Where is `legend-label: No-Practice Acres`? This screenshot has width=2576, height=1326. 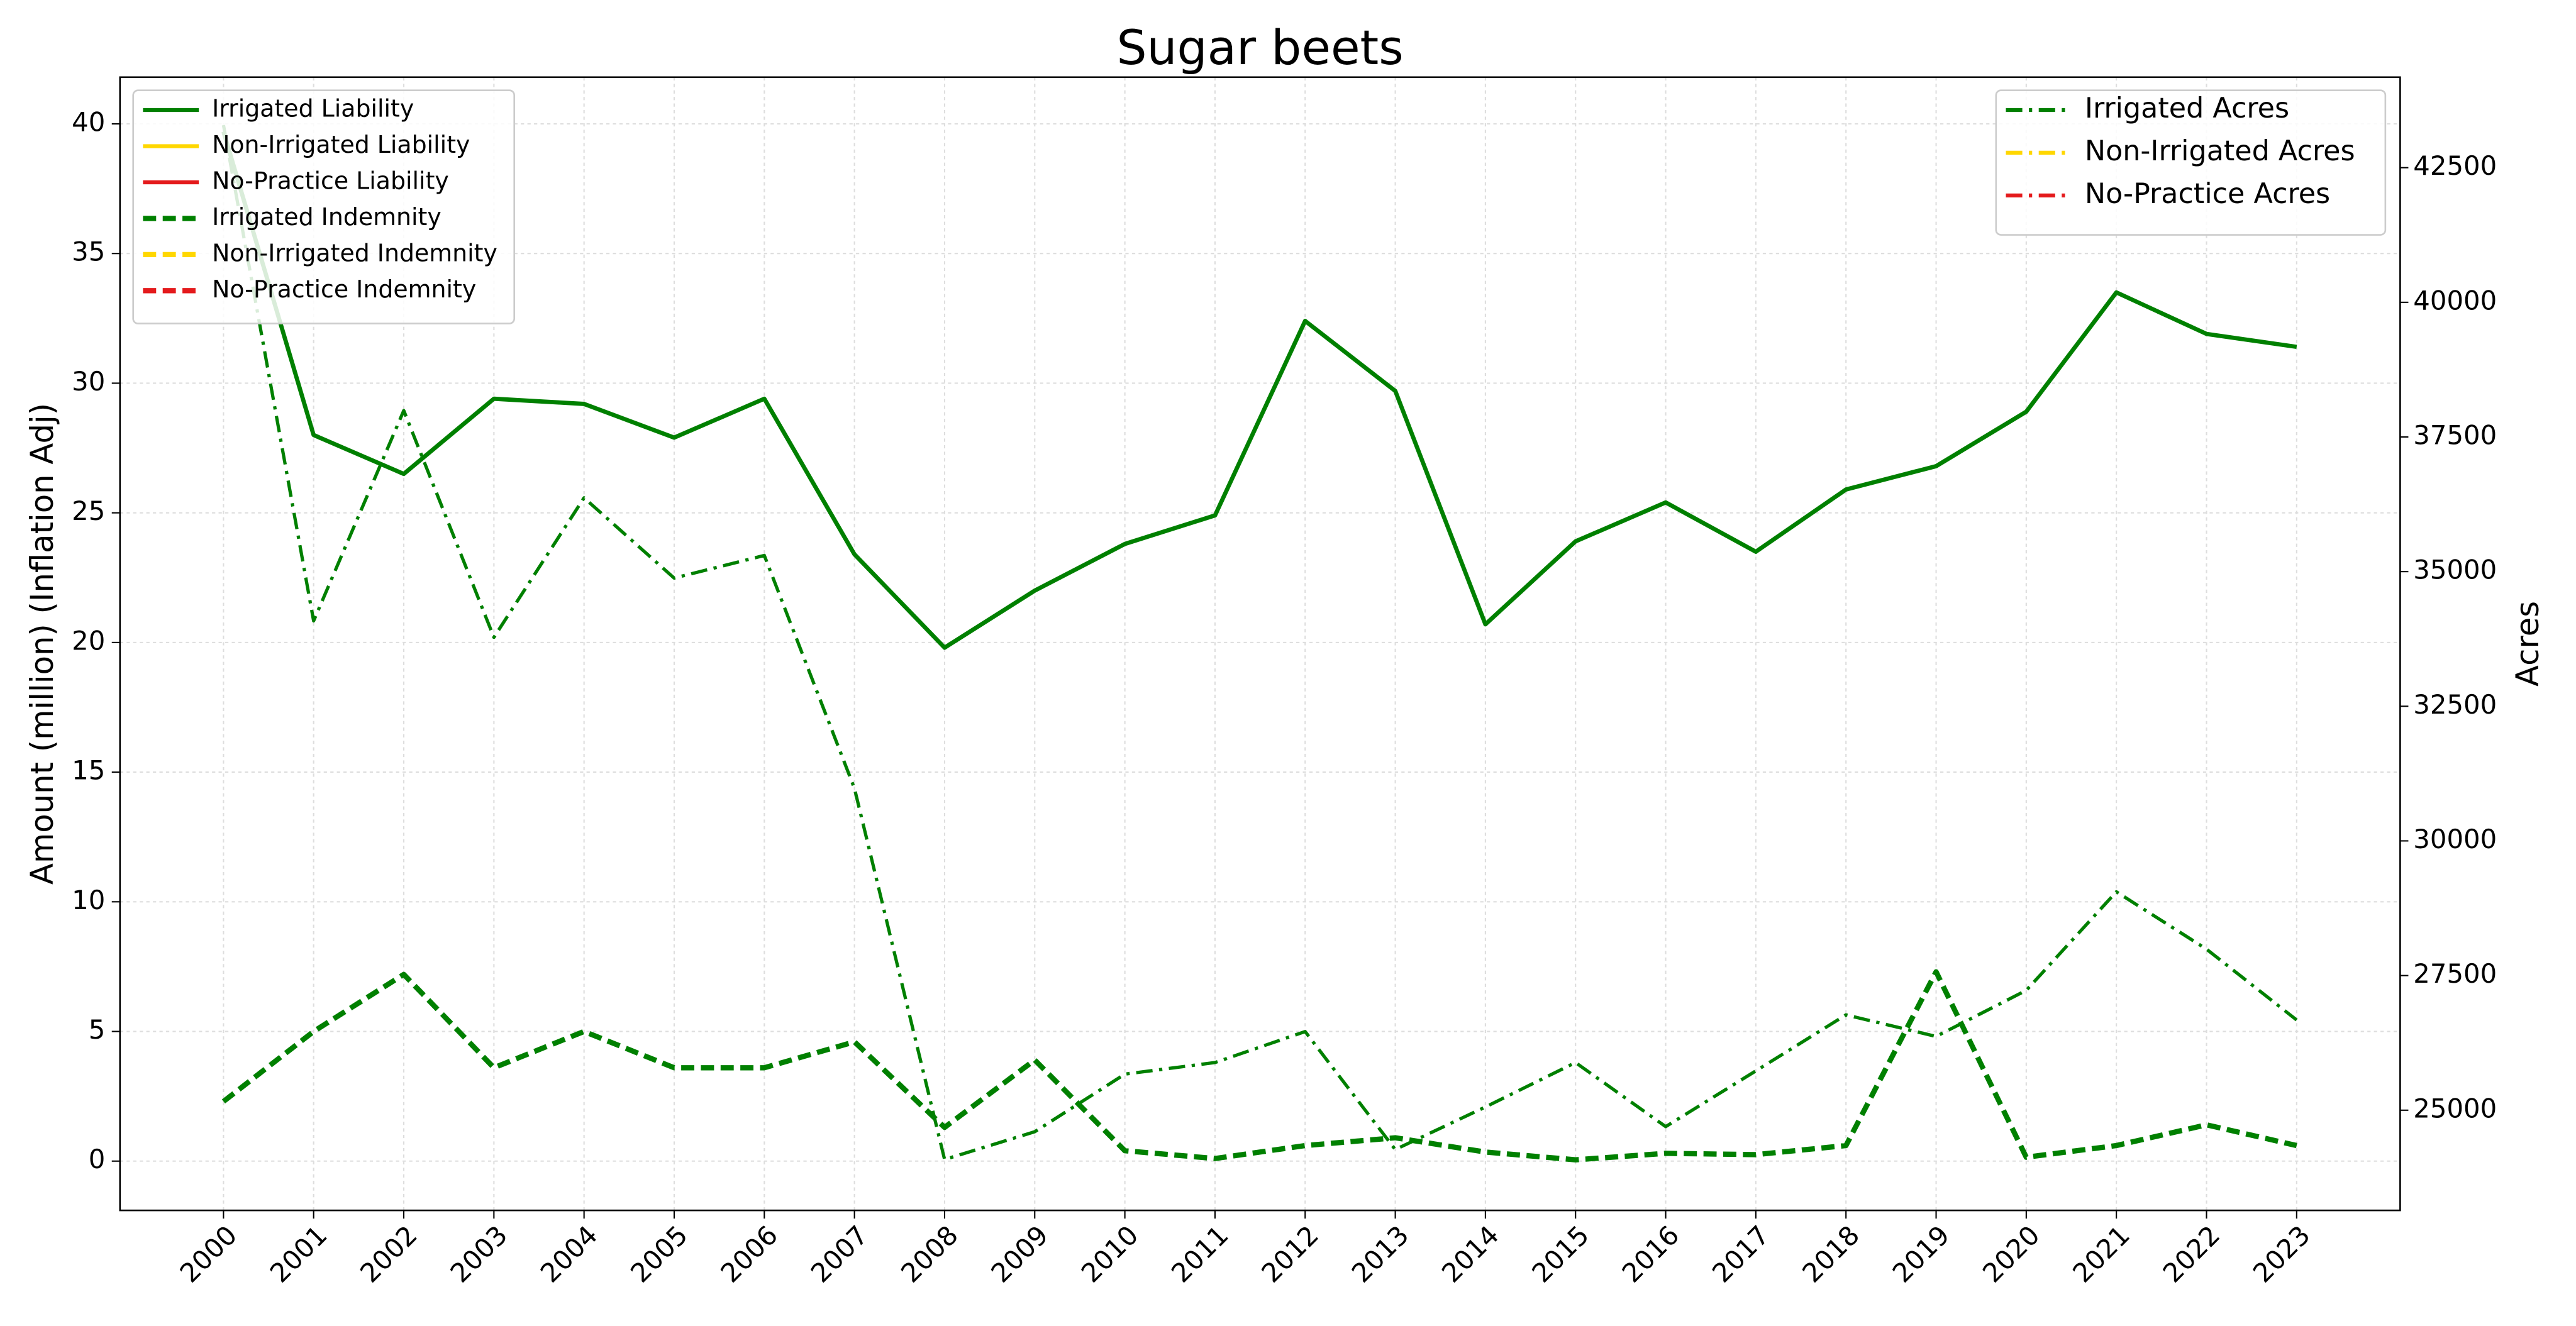 legend-label: No-Practice Acres is located at coordinates (2207, 194).